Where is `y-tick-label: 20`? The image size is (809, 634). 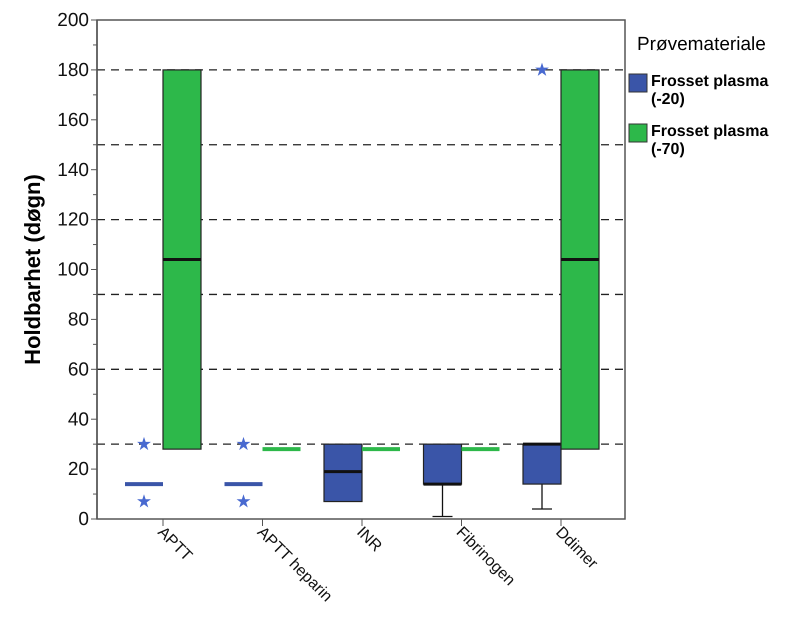
y-tick-label: 20 is located at coordinates (78, 469).